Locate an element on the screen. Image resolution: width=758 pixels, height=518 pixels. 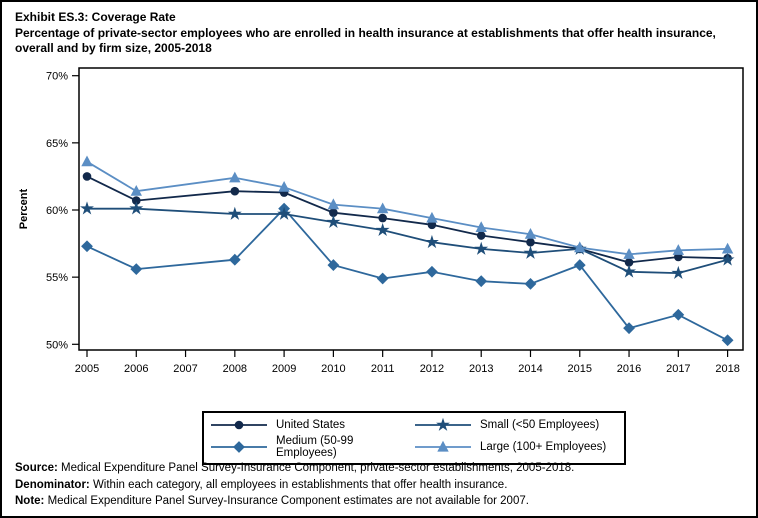
legend-label: Large (100+ Employees) is located at coordinates (543, 447).